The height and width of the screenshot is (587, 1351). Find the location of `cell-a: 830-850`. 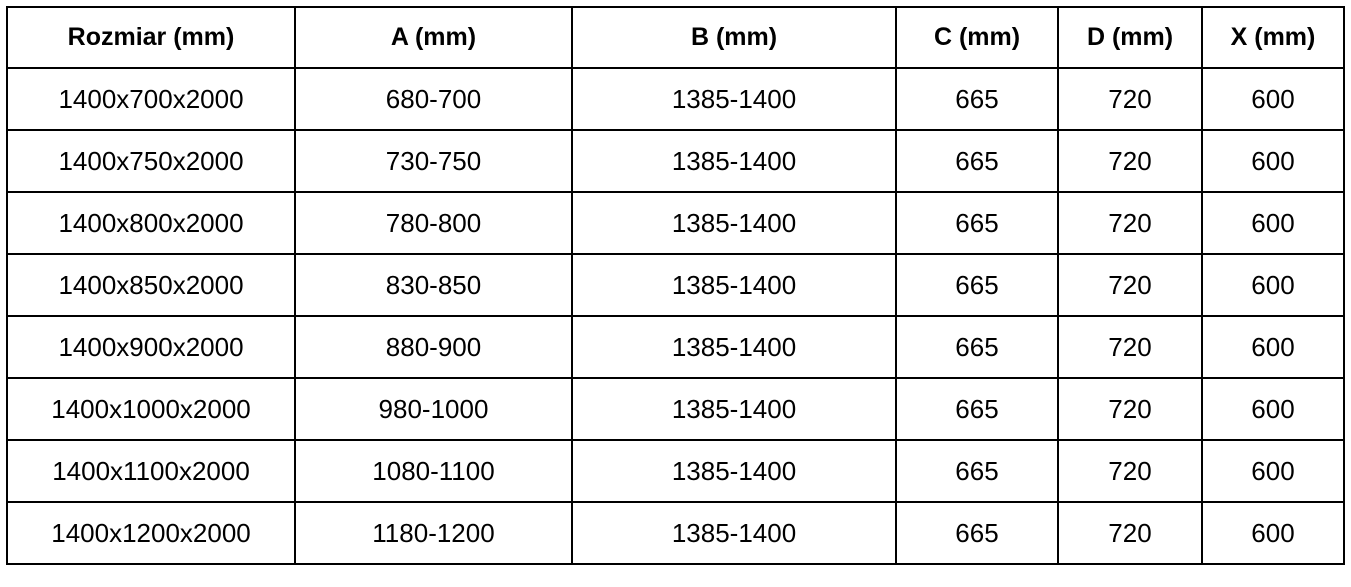

cell-a: 830-850 is located at coordinates (433, 285).